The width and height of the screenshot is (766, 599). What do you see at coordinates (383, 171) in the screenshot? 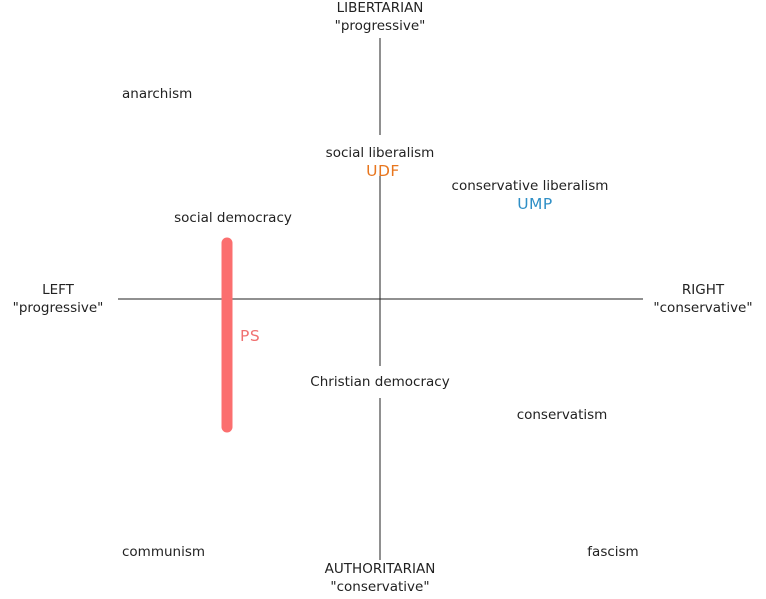
I see `party-udf-label: UDF` at bounding box center [383, 171].